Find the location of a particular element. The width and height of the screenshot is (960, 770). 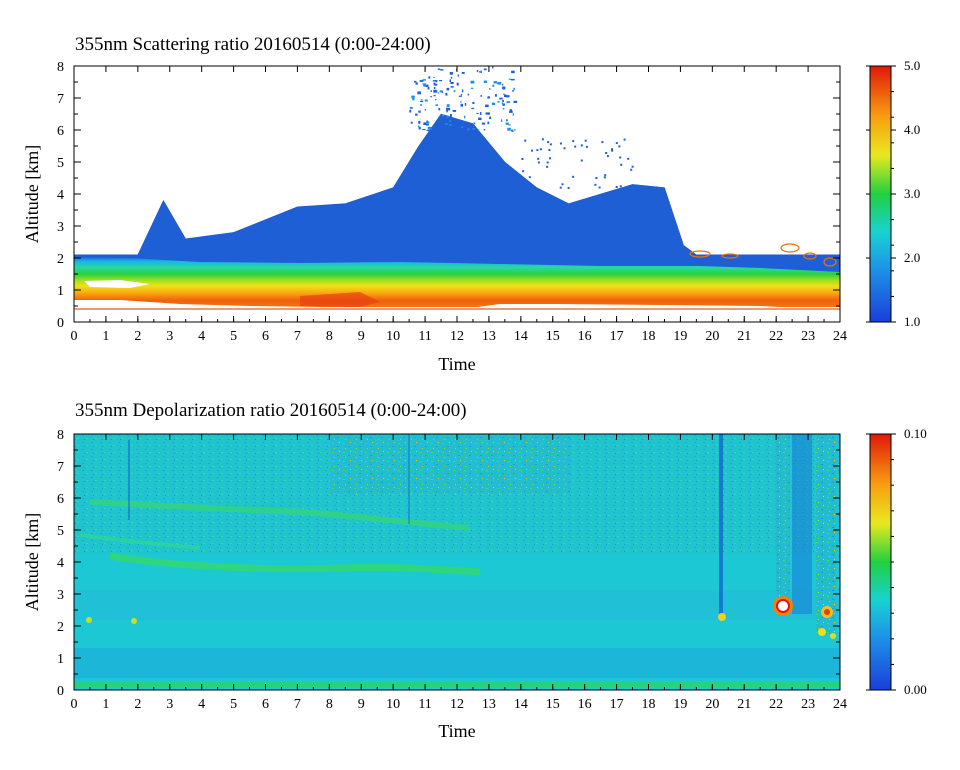

scattering-xtick-label: 21 is located at coordinates (744, 336).